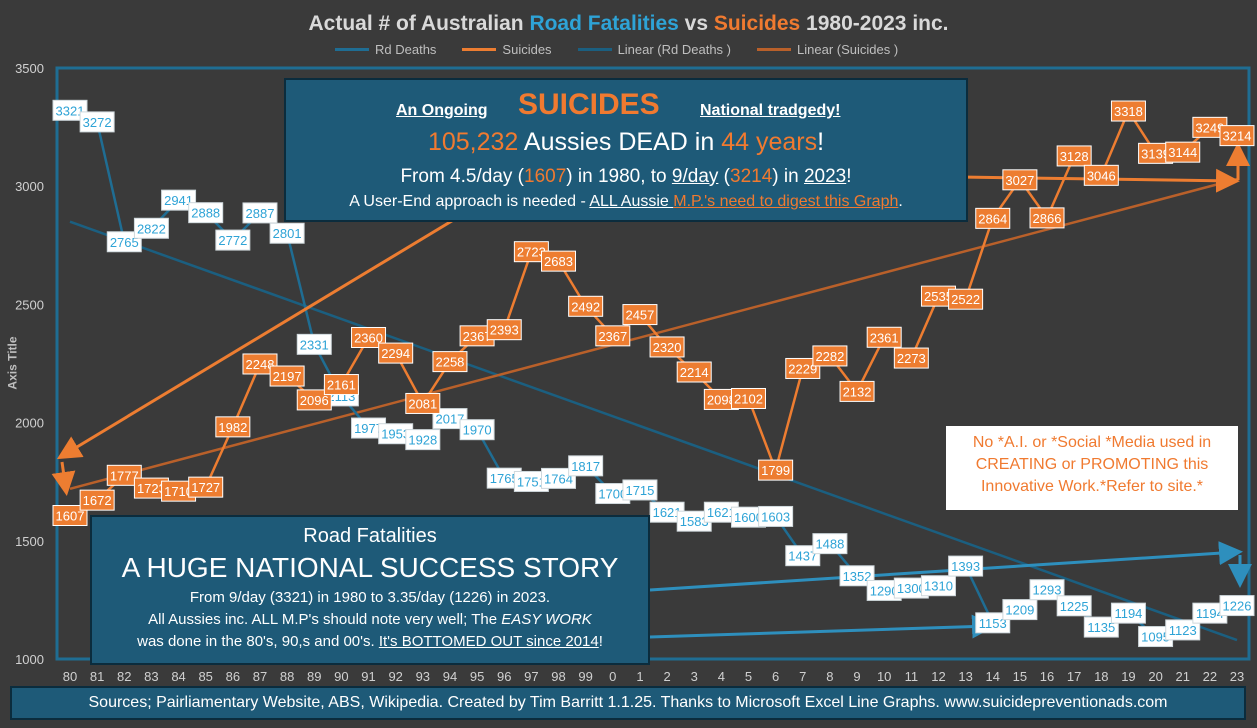  I want to click on rd-data-label: 2765, so click(124, 242).